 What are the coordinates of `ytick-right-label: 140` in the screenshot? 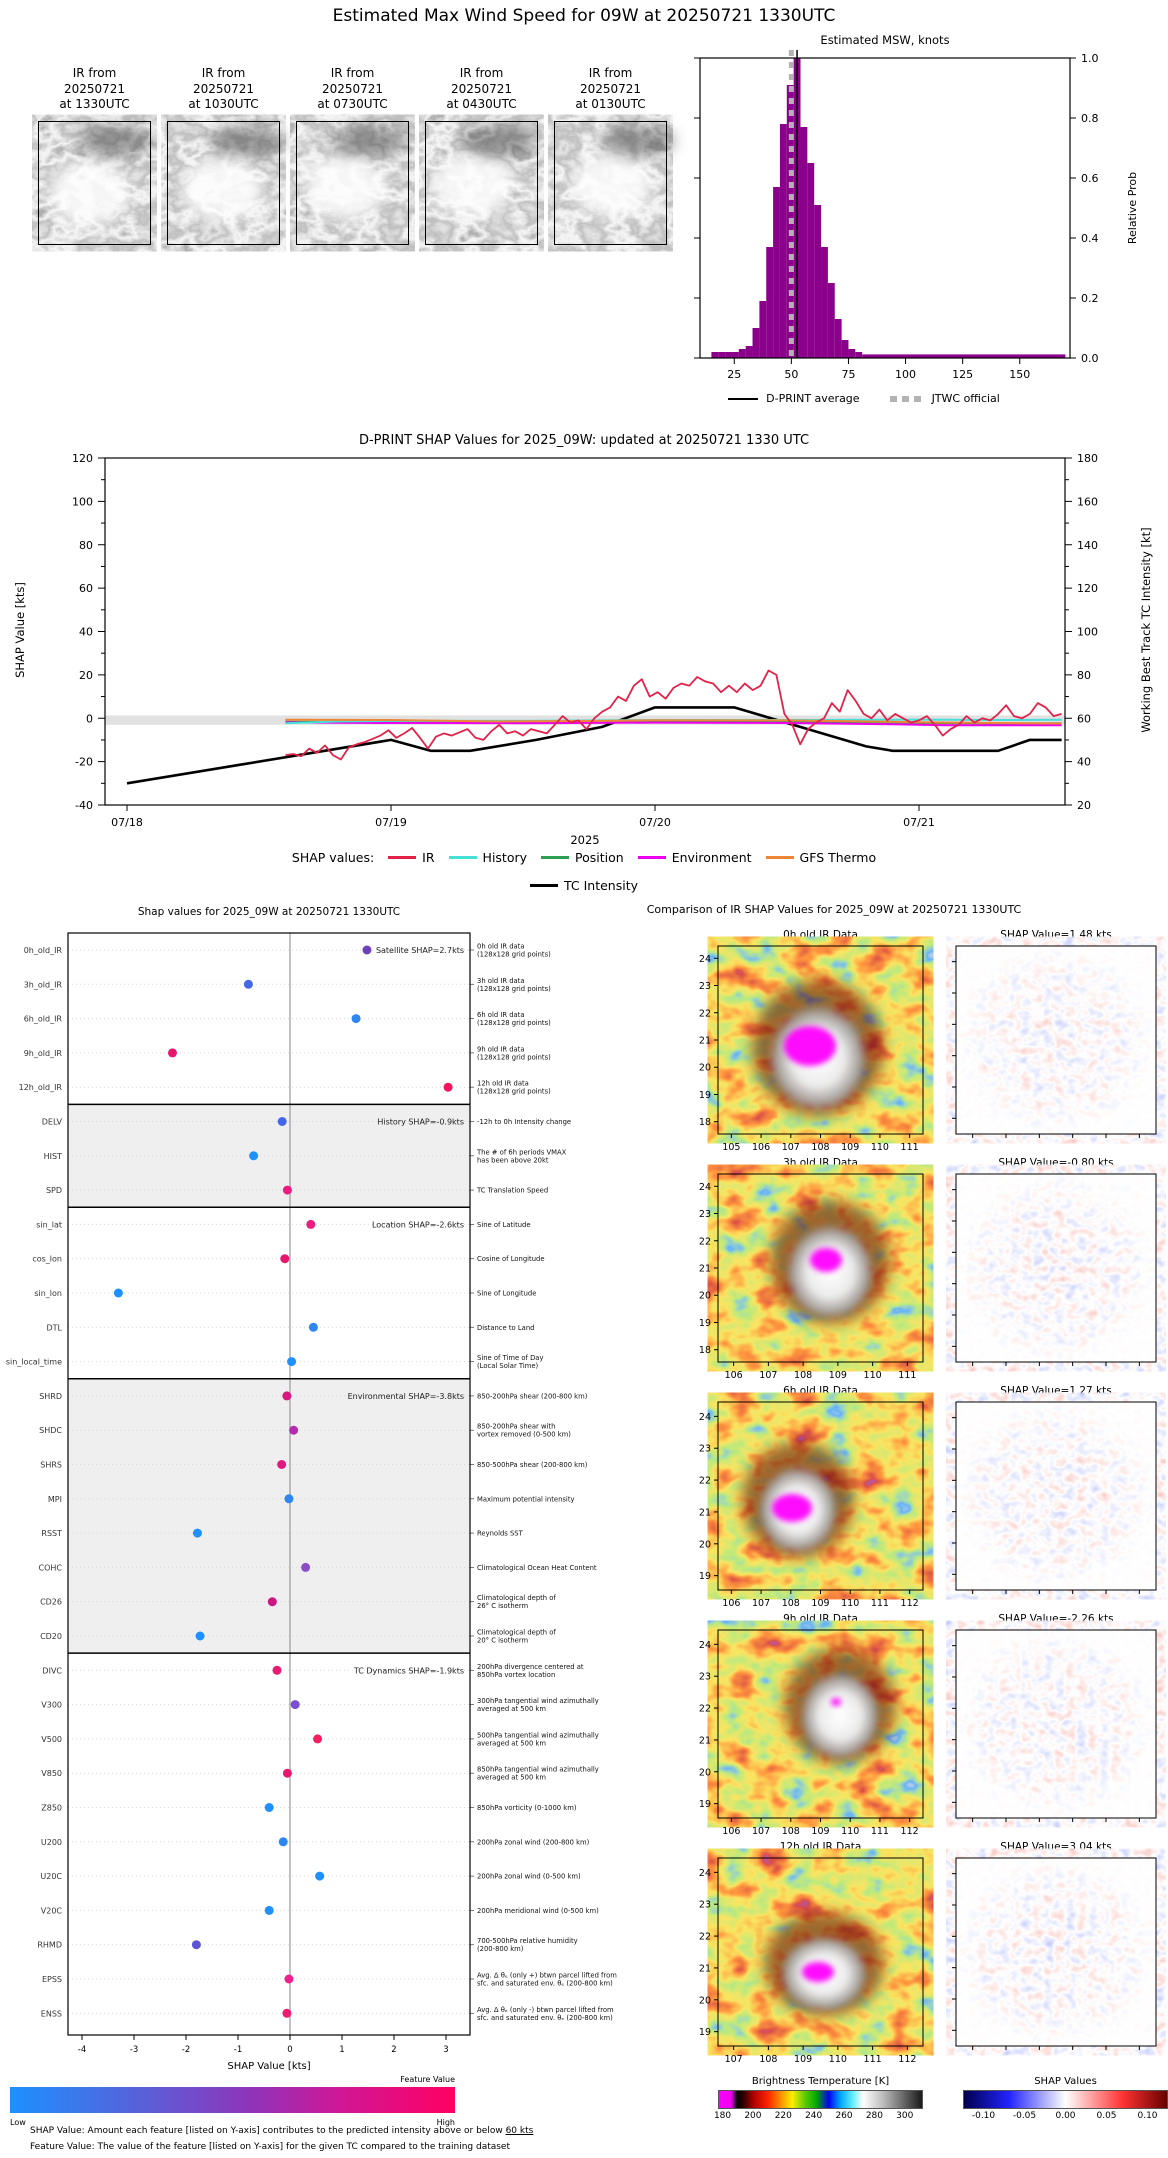 It's located at (1087, 545).